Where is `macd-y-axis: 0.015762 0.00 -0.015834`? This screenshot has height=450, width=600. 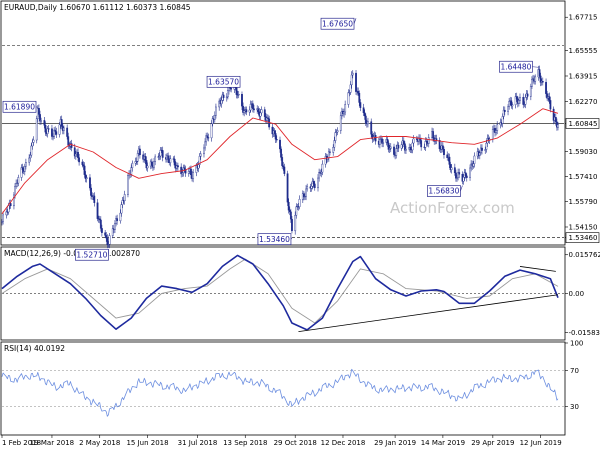 macd-y-axis: 0.015762 0.00 -0.015834 is located at coordinates (582, 294).